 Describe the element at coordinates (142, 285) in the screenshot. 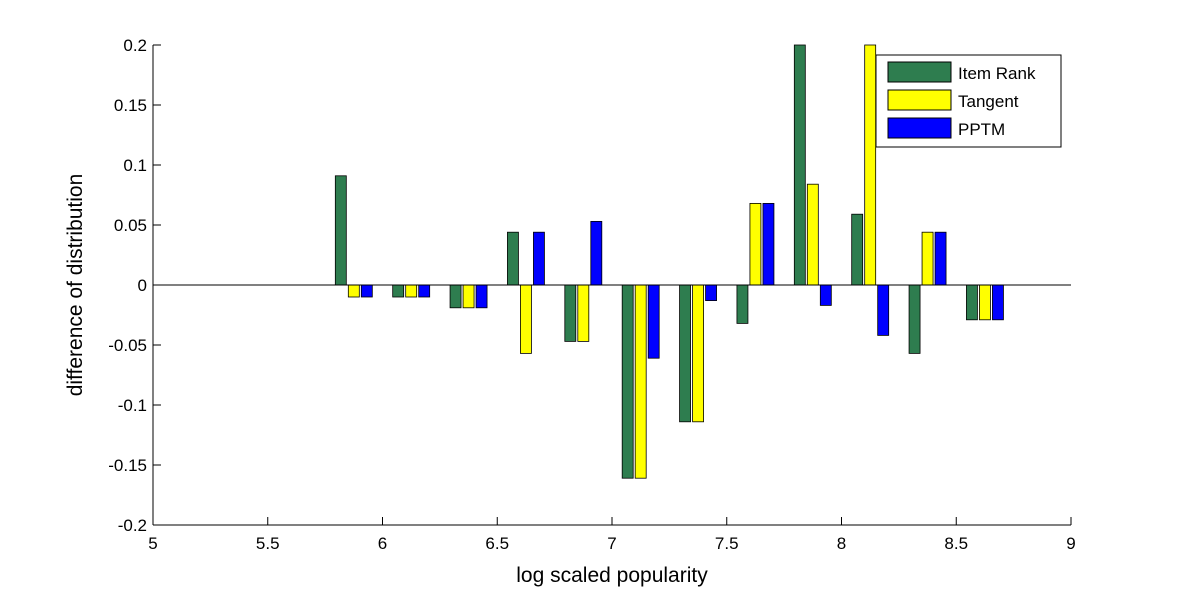

I see `y-tick-label: 0` at that location.